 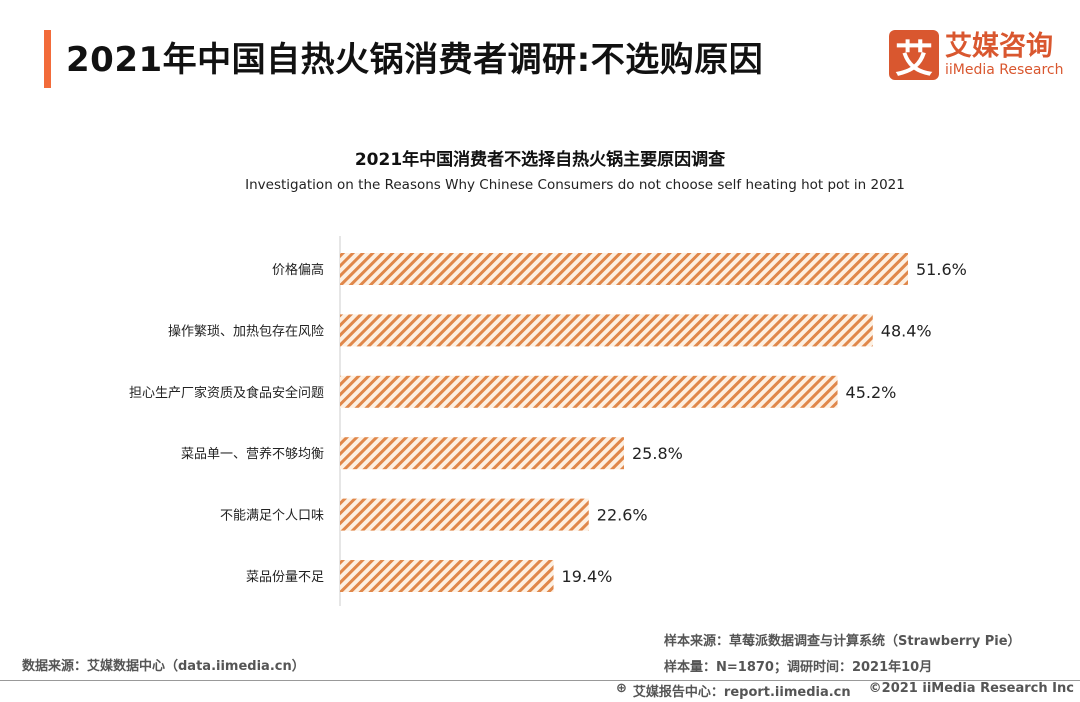 I want to click on data-source: 数据来源：艾媒数据中心（data.iimedia.cn）, so click(x=163, y=666).